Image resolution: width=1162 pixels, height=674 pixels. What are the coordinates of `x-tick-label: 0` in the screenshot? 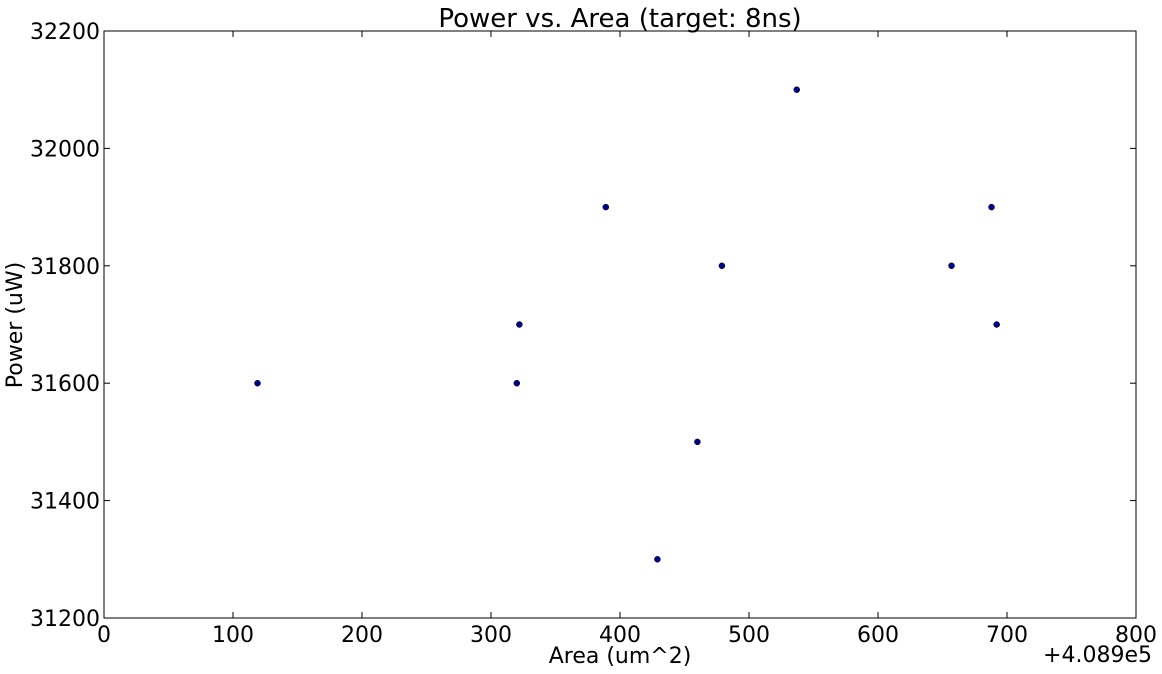 It's located at (104, 635).